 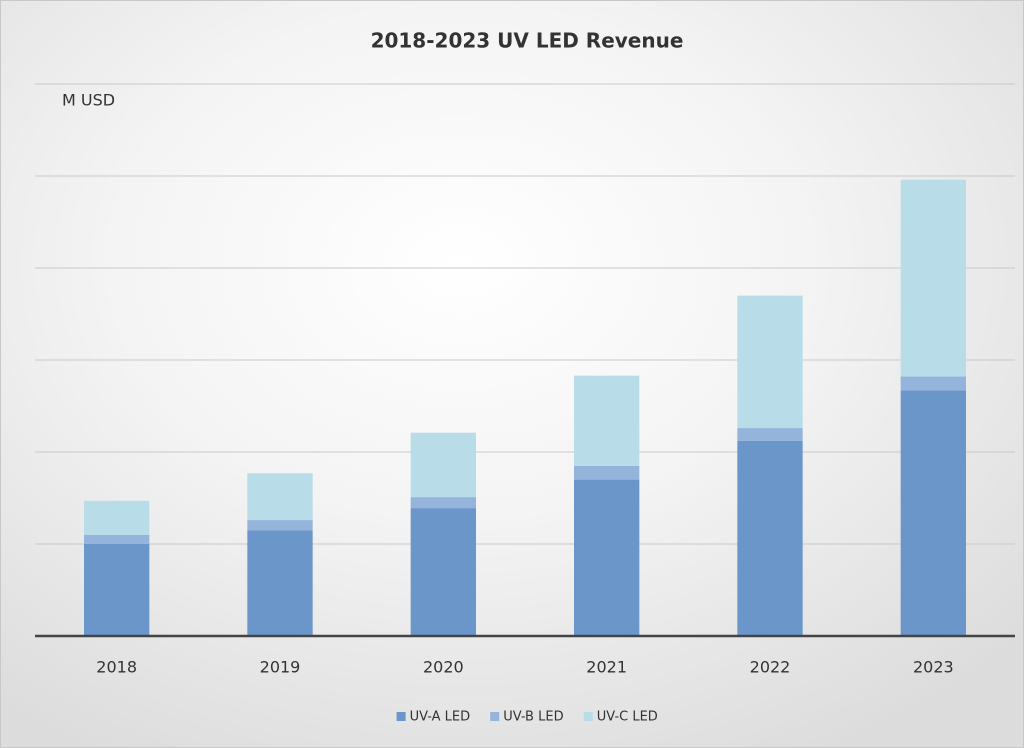 I want to click on legend-label: UV-A LED, so click(x=440, y=717).